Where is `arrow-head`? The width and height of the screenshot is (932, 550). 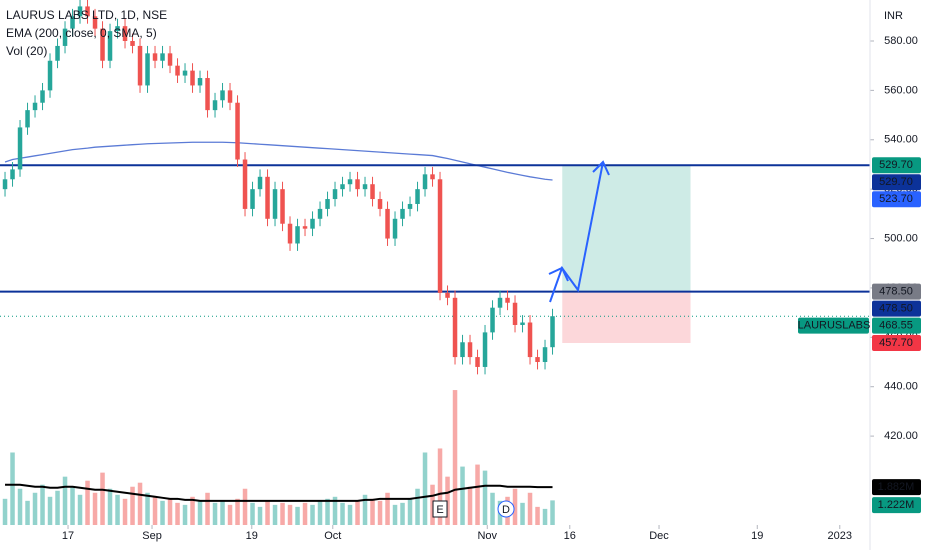
arrow-head is located at coordinates (558, 274).